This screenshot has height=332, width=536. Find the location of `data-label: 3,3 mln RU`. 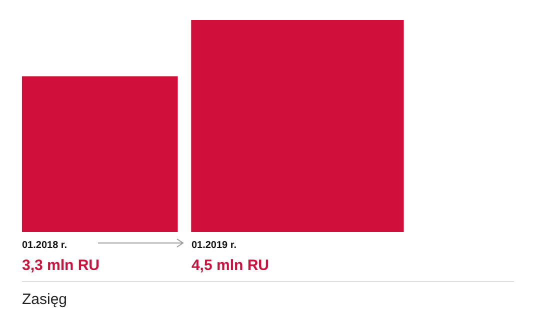

data-label: 3,3 mln RU is located at coordinates (61, 265).